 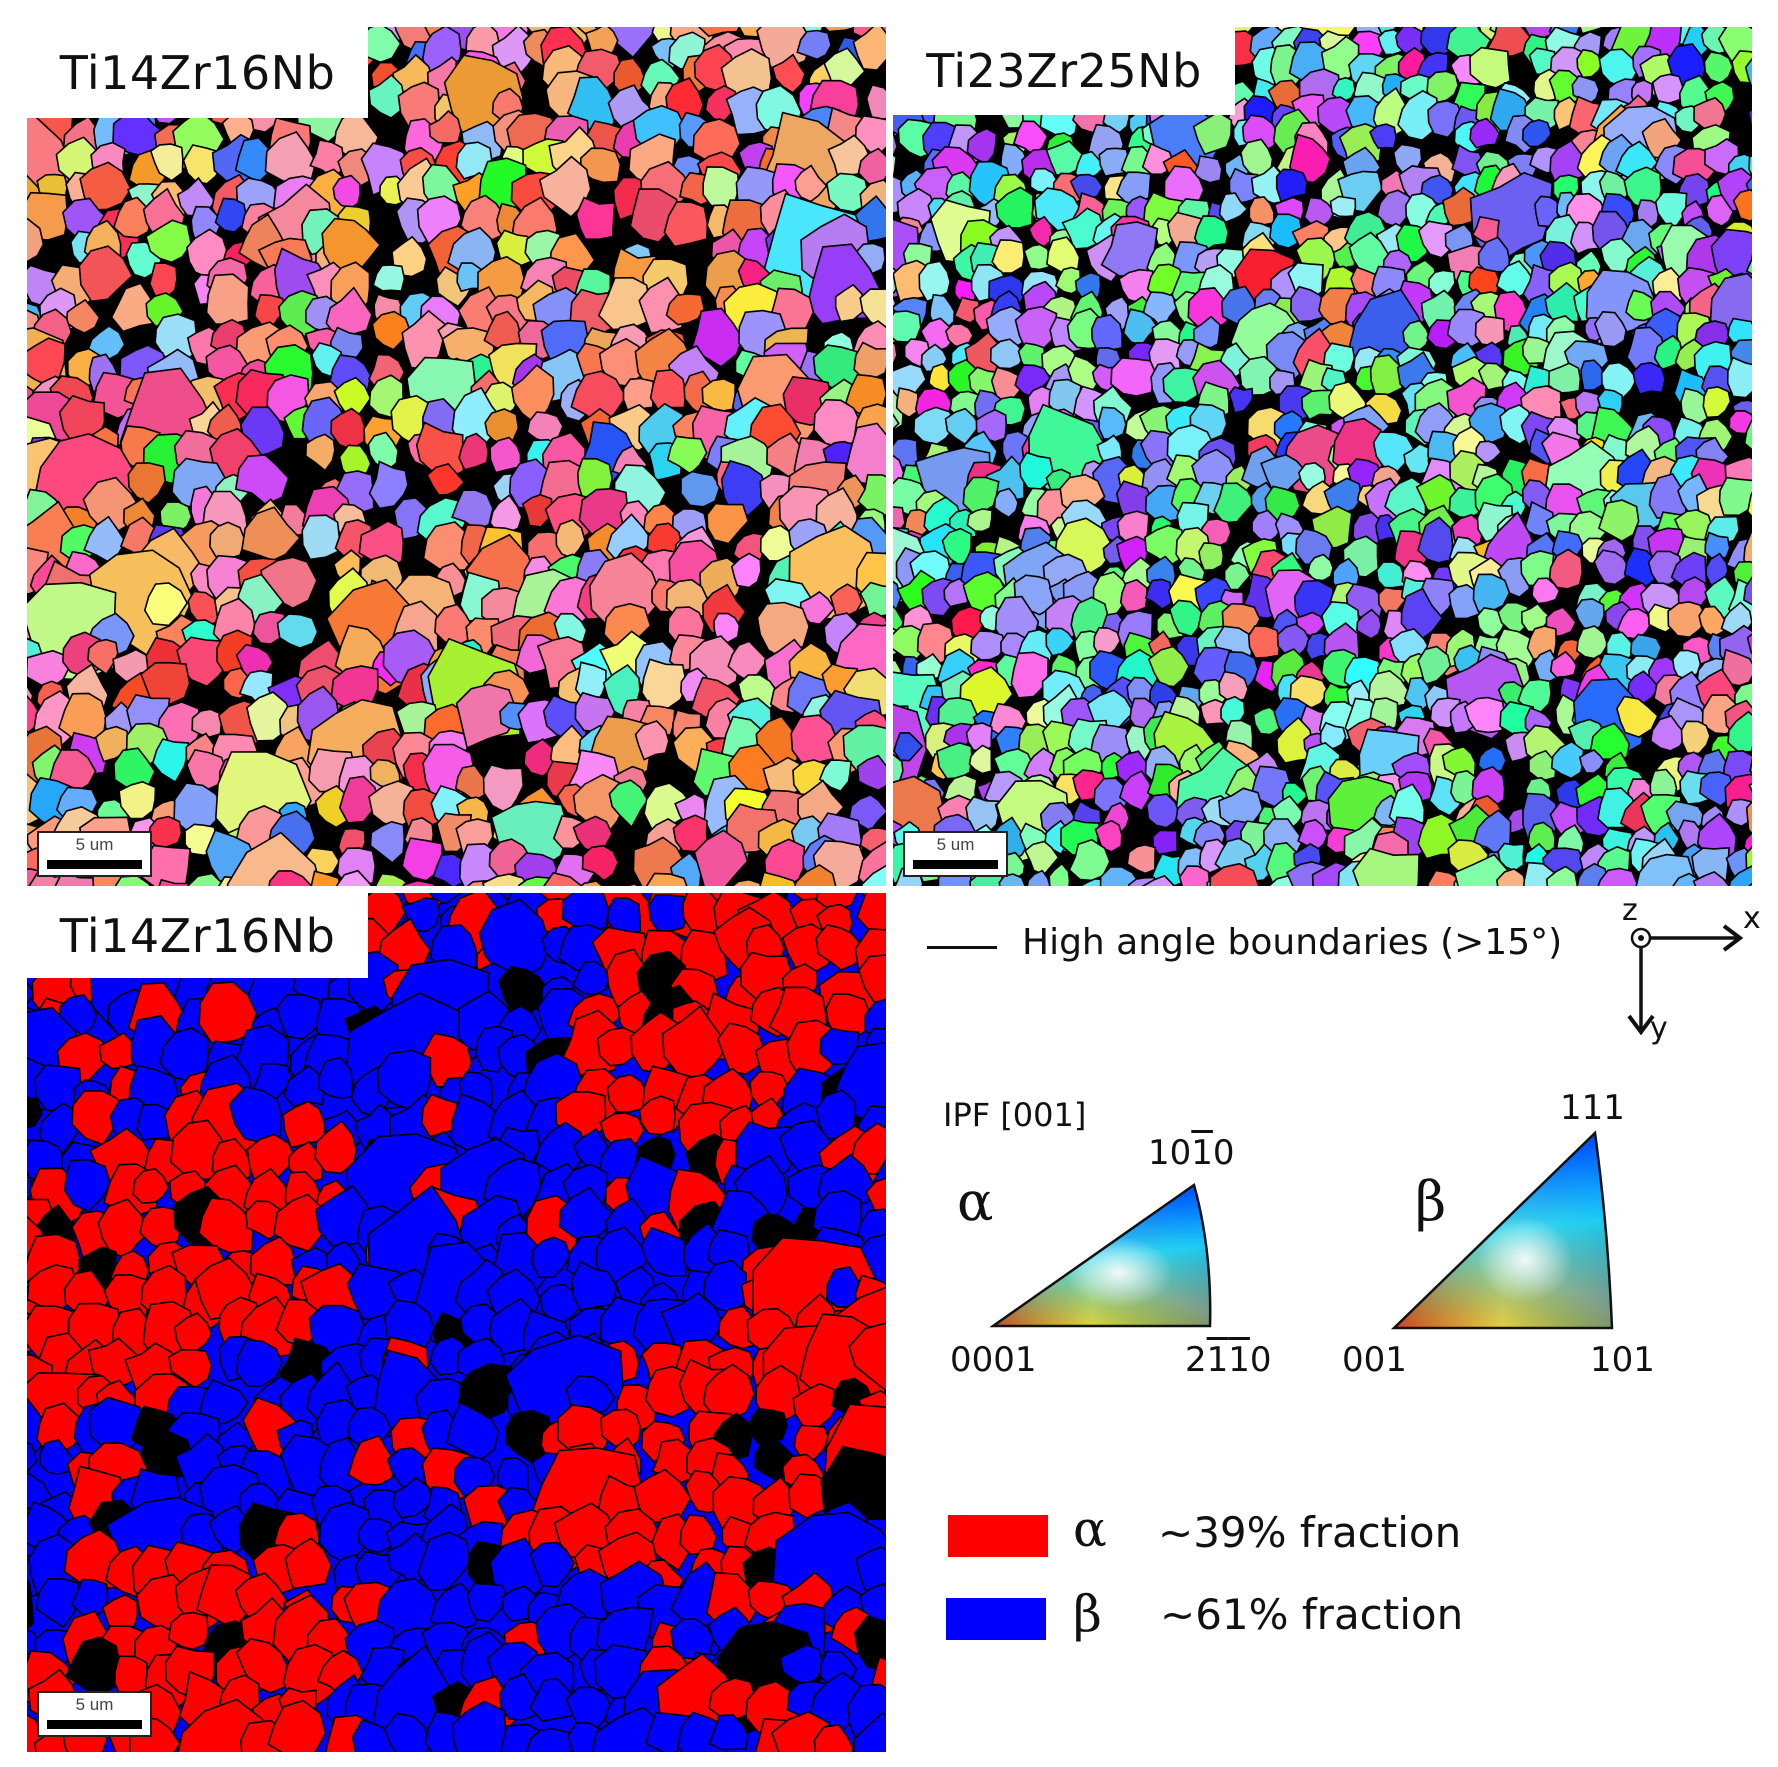 I want to click on ipf-beta-top-label: 111, so click(x=1592, y=1108).